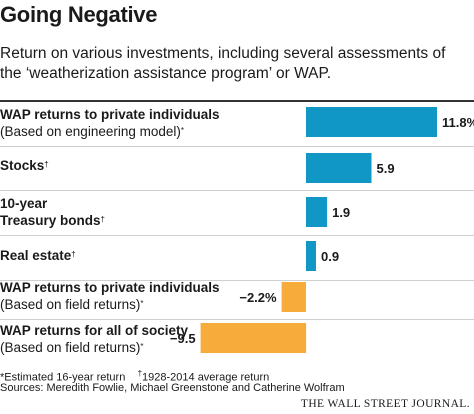  I want to click on row-stocks: Stocks†, so click(237, 168).